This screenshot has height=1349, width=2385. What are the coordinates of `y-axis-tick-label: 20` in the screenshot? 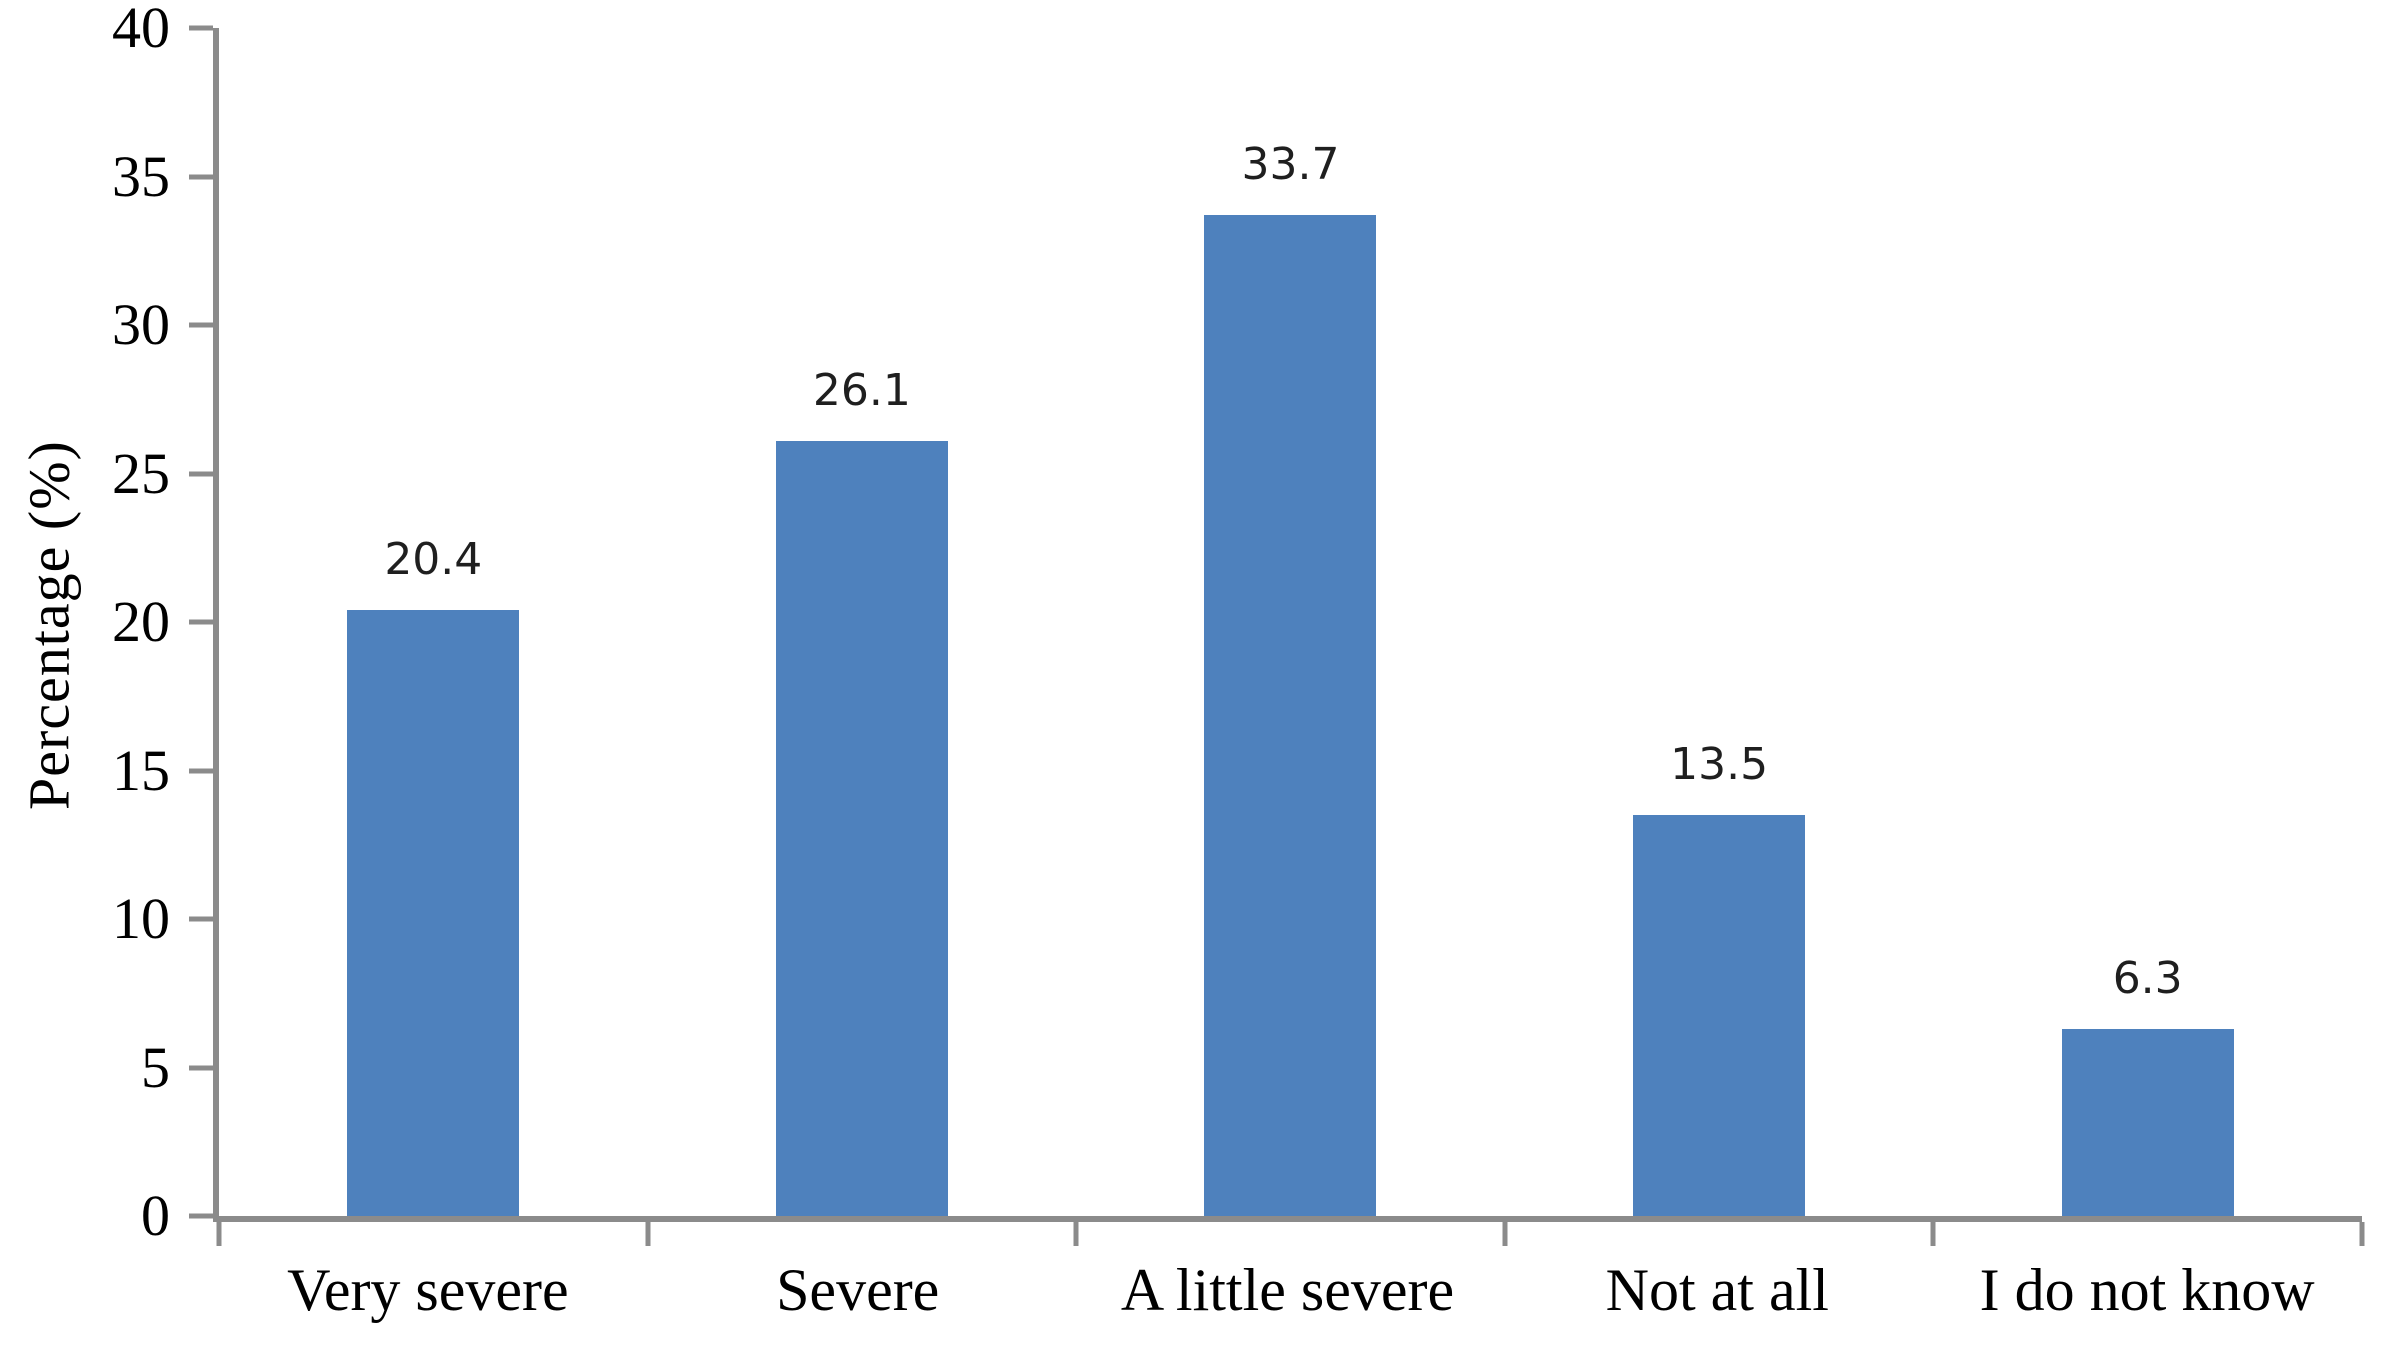 It's located at (141, 621).